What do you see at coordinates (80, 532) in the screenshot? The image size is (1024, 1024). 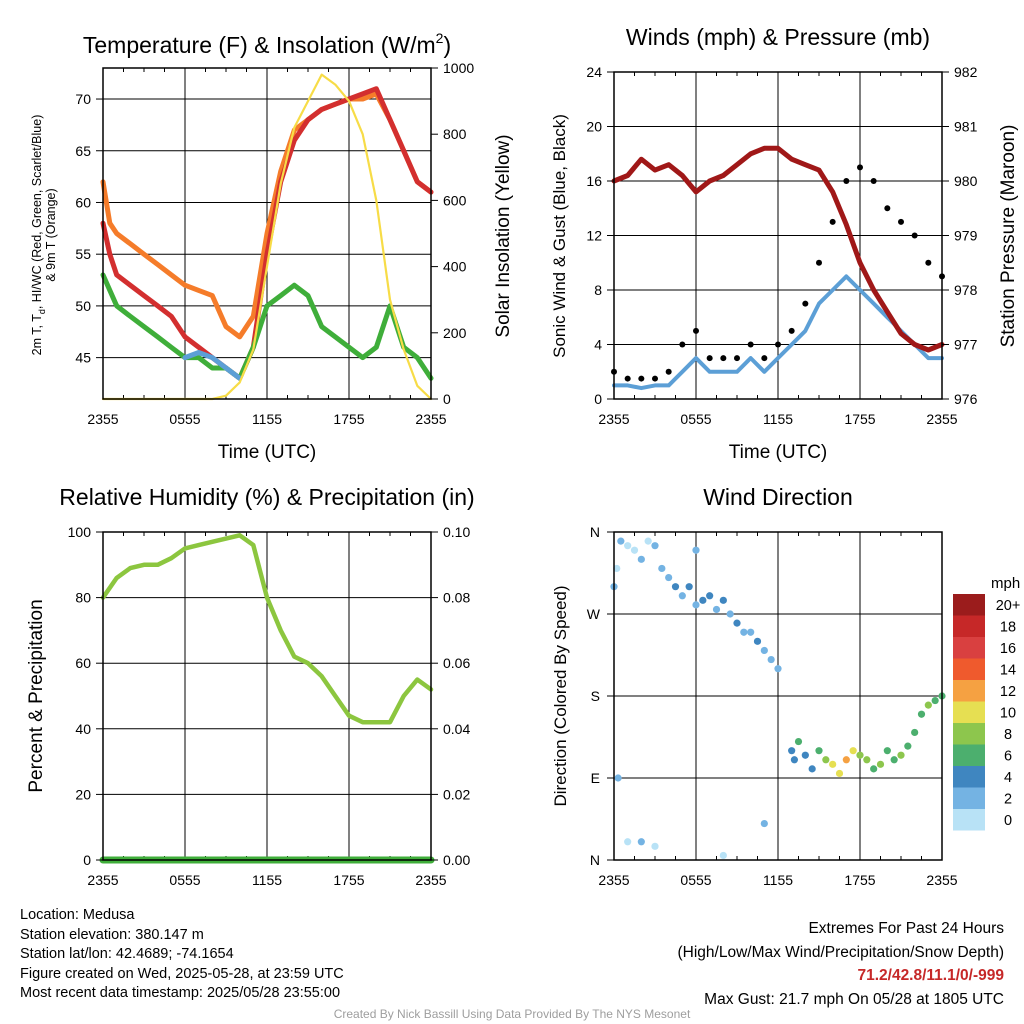 I see `rh-ytick-label: 100` at bounding box center [80, 532].